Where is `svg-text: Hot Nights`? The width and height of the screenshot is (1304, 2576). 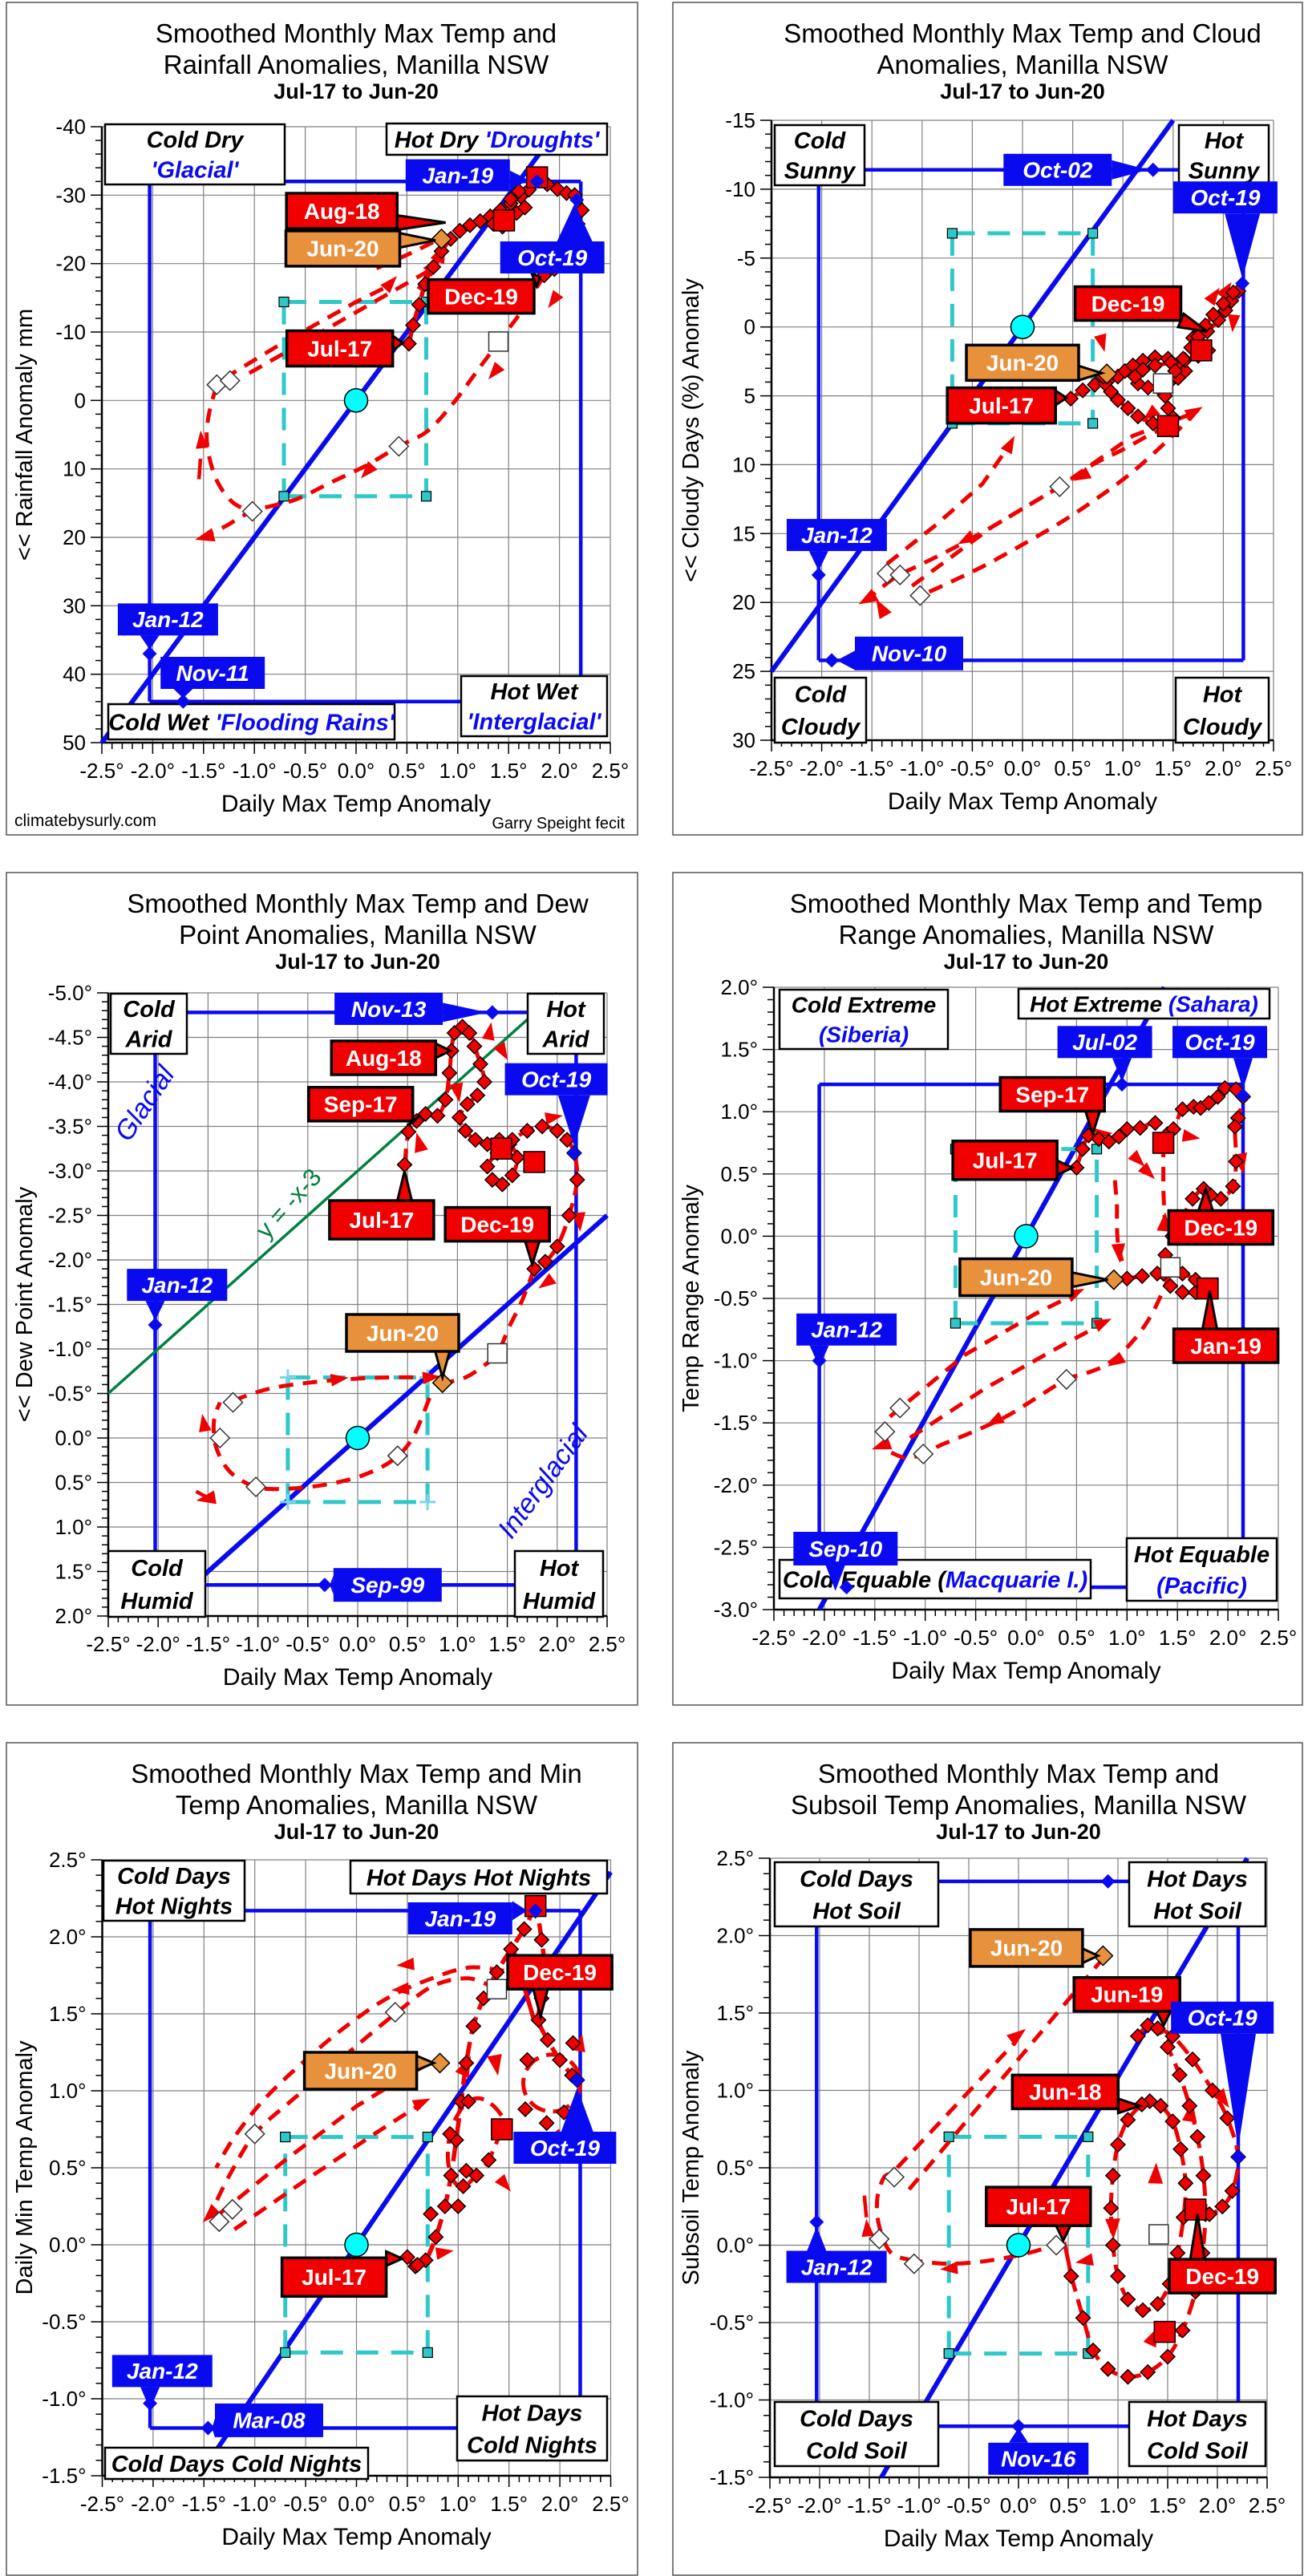 svg-text: Hot Nights is located at coordinates (174, 1907).